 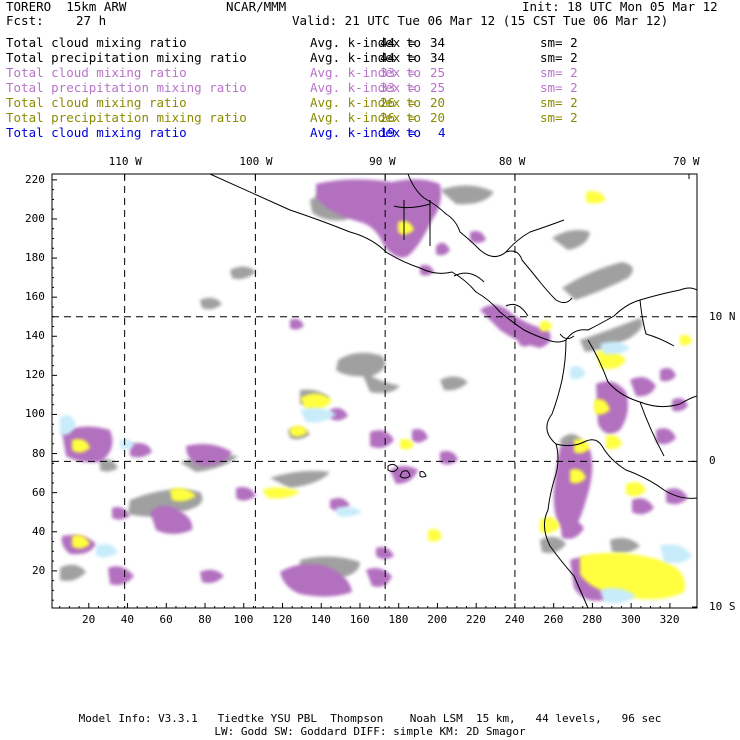 I want to click on ecuador-peru-border, so click(x=626, y=469).